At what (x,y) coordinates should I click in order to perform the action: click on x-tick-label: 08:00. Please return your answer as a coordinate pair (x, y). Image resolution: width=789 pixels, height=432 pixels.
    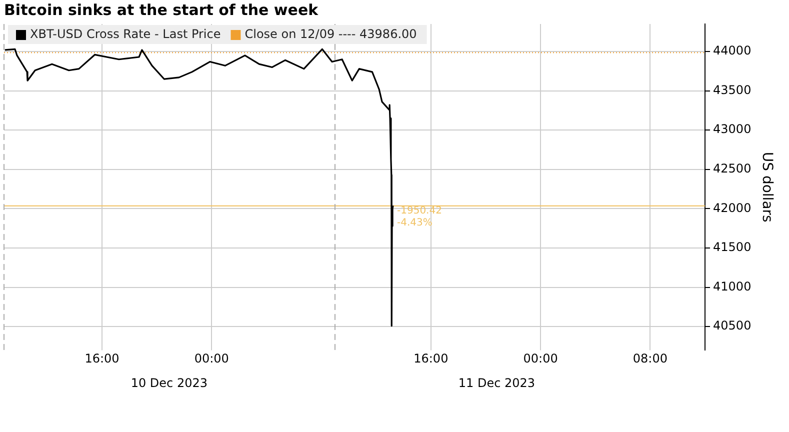
    Looking at the image, I should click on (650, 359).